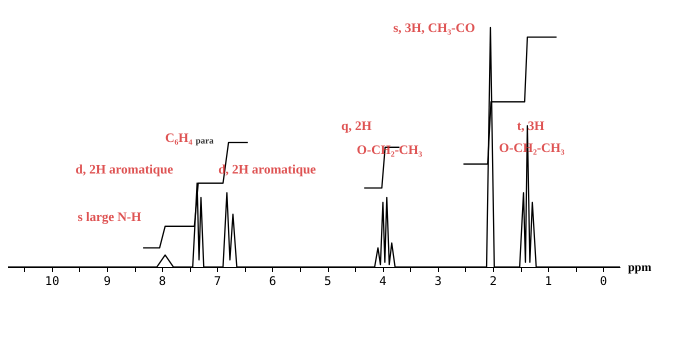  I want to click on x-tick-label: 9, so click(107, 281).